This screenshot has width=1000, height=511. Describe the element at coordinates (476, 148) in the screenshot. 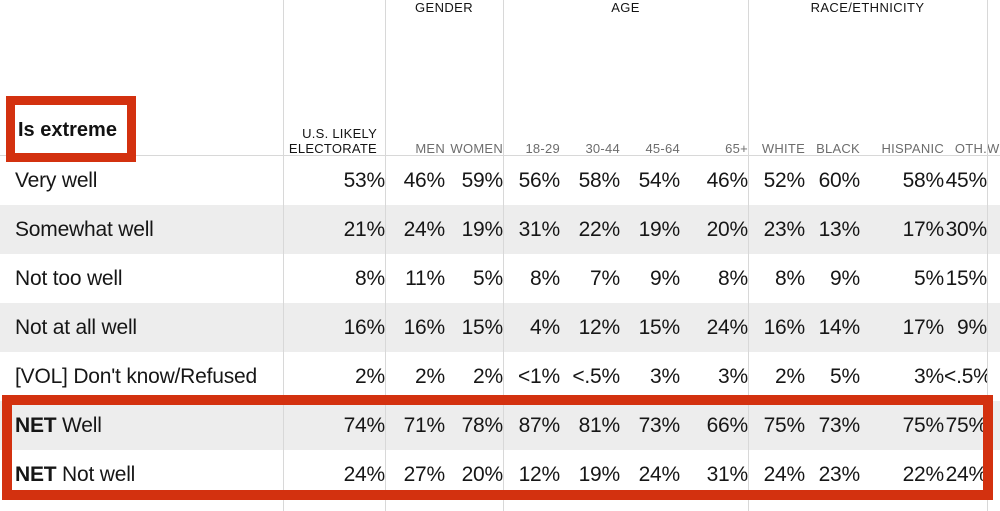

I see `column-header-women: WOMEN` at that location.